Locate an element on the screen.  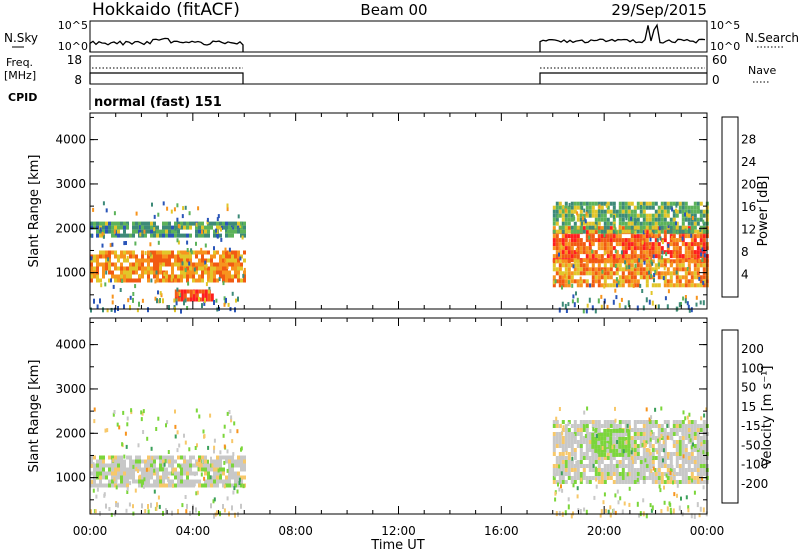
x-tick-label: 04:00 is located at coordinates (193, 531).